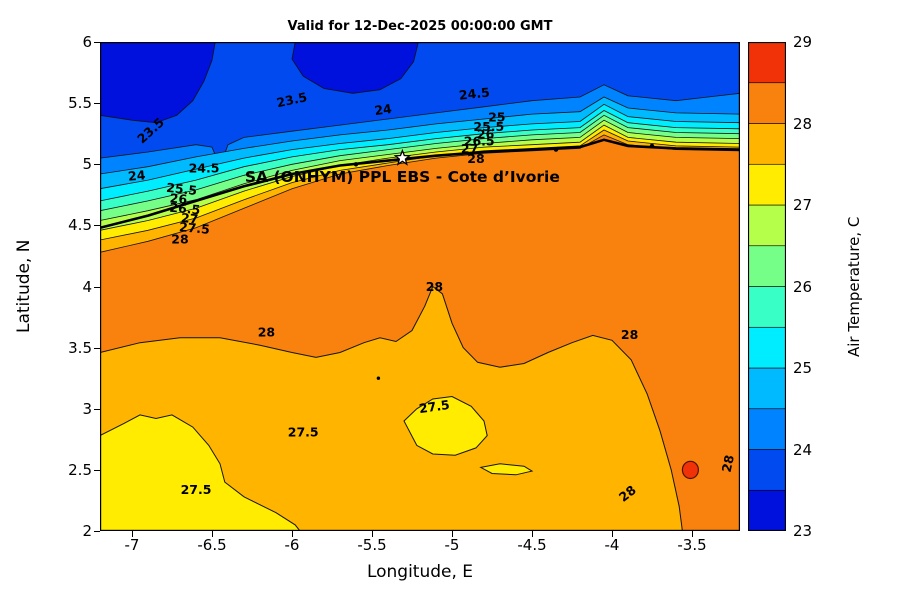  Describe the element at coordinates (292, 545) in the screenshot. I see `x-tick-label: -6` at that location.